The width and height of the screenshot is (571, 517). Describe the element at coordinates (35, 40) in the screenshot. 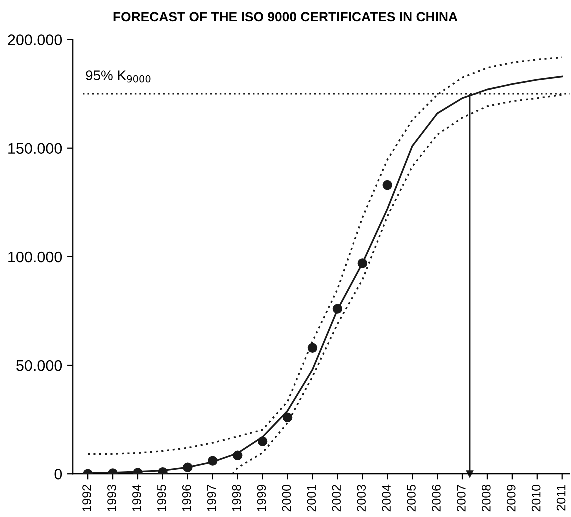

I see `y-tick-label: 200.000` at that location.